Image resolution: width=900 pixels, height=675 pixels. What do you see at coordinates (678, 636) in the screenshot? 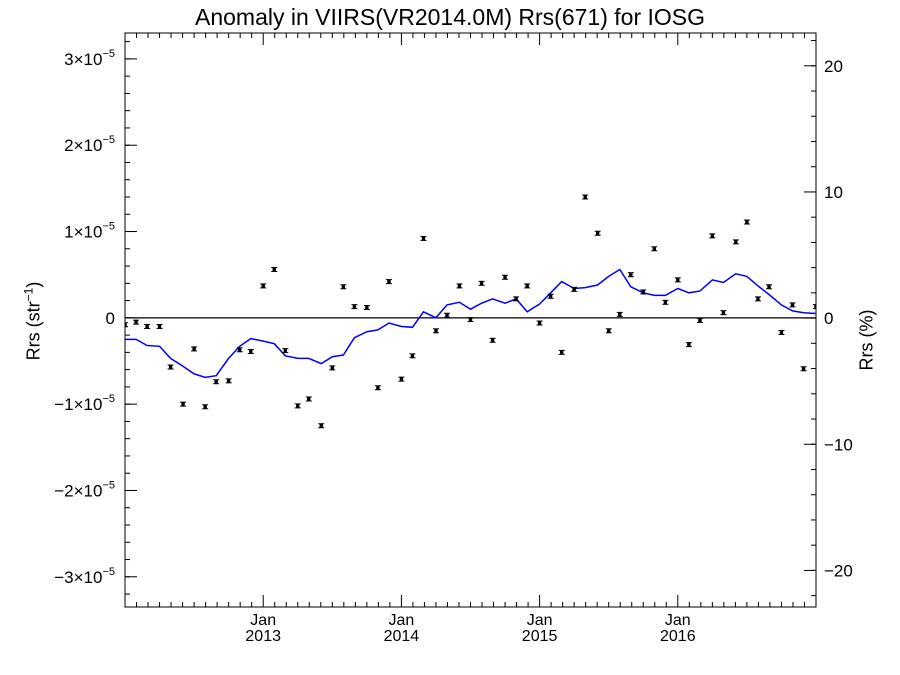
I see `x-tick-label-year: 2016` at bounding box center [678, 636].